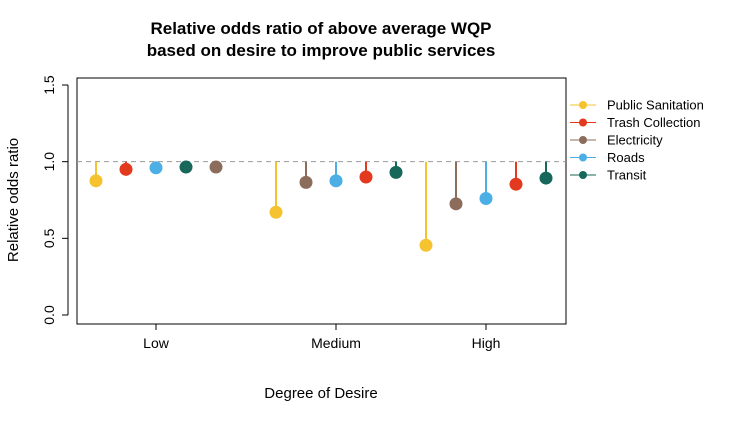  What do you see at coordinates (653, 122) in the screenshot?
I see `legend-label-trash-collection: Trash Collection` at bounding box center [653, 122].